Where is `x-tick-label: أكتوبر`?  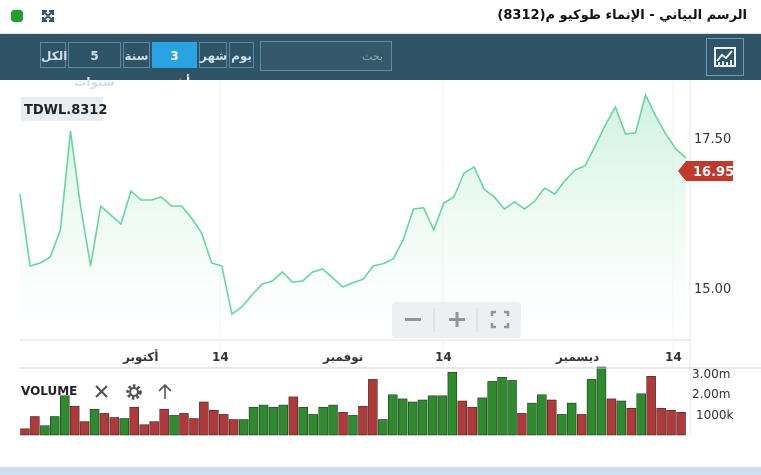 x-tick-label: أكتوبر is located at coordinates (140, 357).